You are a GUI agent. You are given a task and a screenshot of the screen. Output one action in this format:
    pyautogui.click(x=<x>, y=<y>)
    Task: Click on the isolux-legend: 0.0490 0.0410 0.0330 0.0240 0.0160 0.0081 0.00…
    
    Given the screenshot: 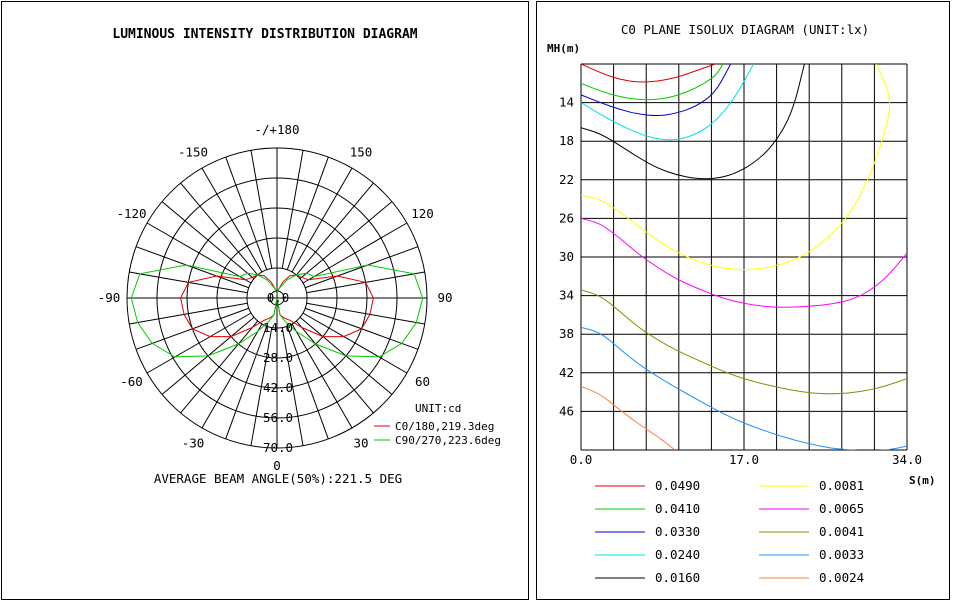 What is the action you would take?
    pyautogui.click(x=729, y=531)
    